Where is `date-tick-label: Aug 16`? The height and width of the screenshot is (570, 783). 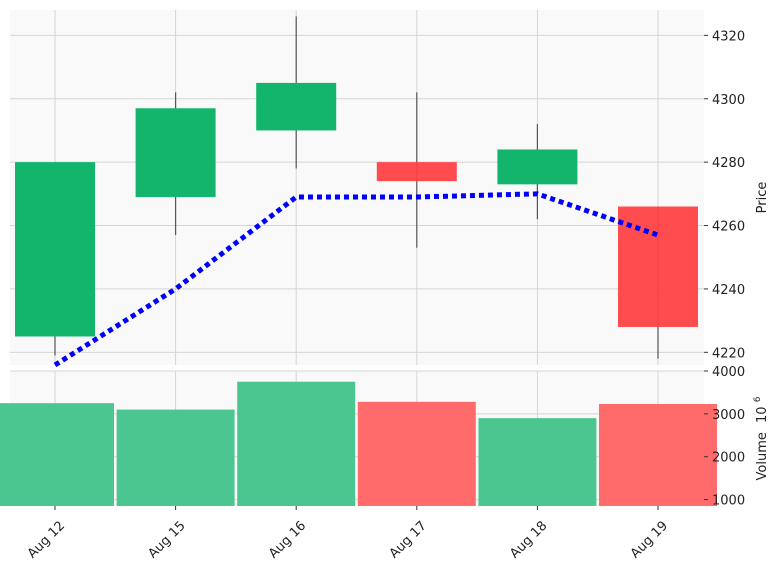
date-tick-label: Aug 16 is located at coordinates (287, 539).